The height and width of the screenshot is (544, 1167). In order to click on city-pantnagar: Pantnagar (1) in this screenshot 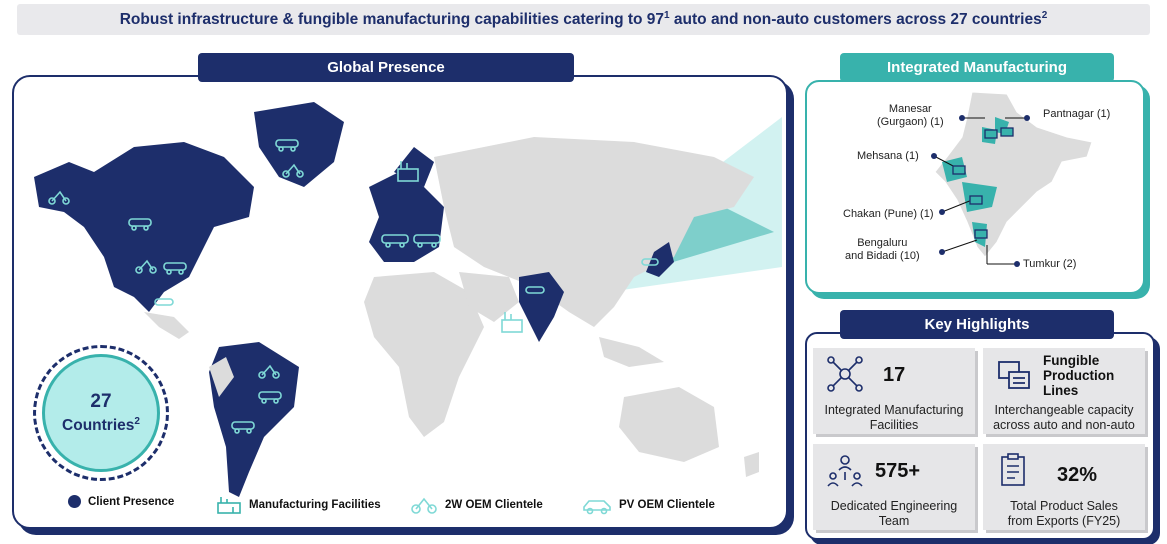, I will do `click(1077, 114)`.